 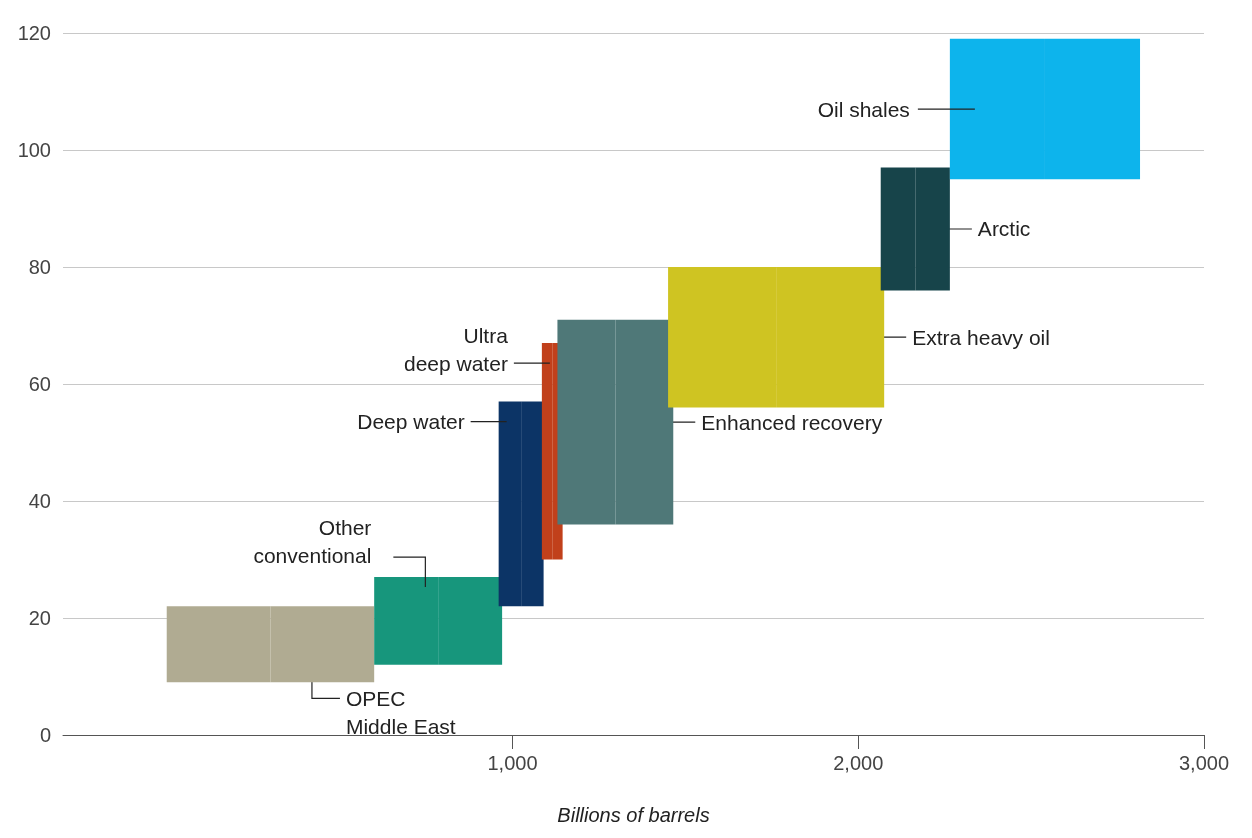 What do you see at coordinates (400, 712) in the screenshot?
I see `series-label: OPEC Middle East` at bounding box center [400, 712].